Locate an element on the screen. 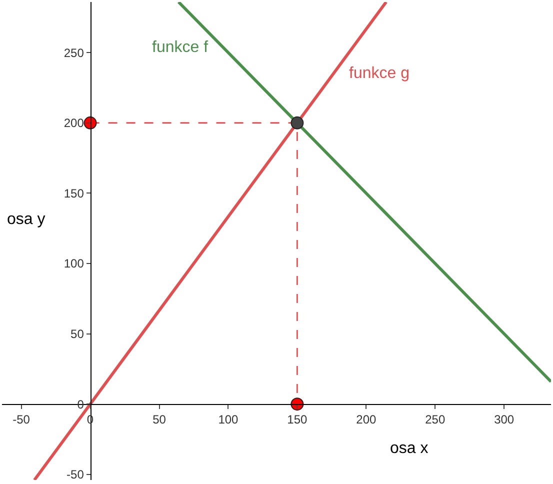 The image size is (553, 484). y-tick-label: 50 is located at coordinates (77, 333).